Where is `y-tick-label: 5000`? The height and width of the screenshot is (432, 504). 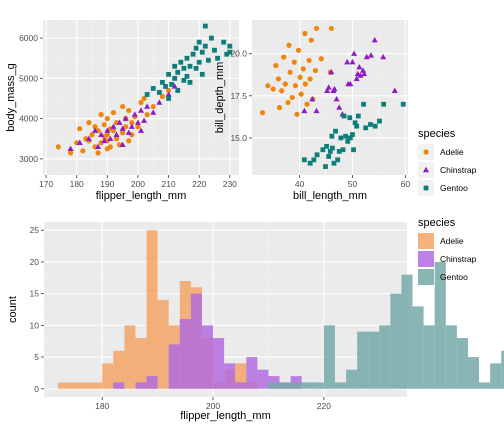
y-tick-label: 5000 is located at coordinates (28, 78).